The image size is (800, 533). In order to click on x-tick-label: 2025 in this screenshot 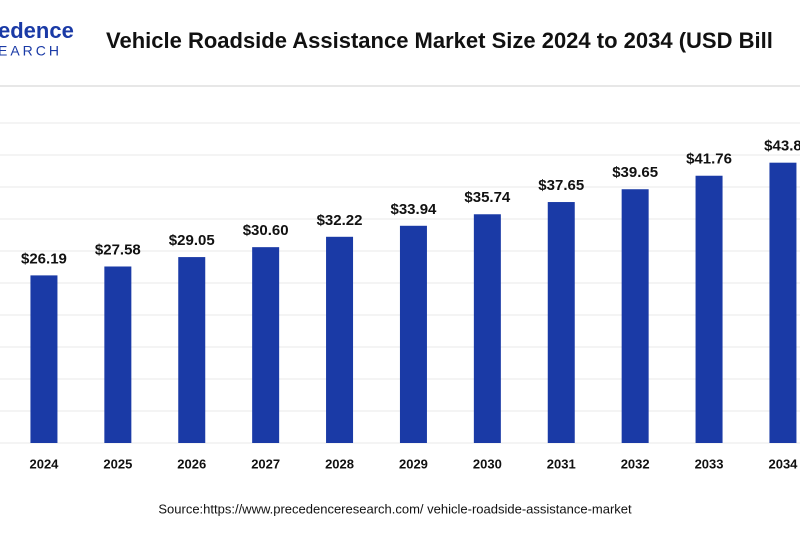, I will do `click(117, 463)`.